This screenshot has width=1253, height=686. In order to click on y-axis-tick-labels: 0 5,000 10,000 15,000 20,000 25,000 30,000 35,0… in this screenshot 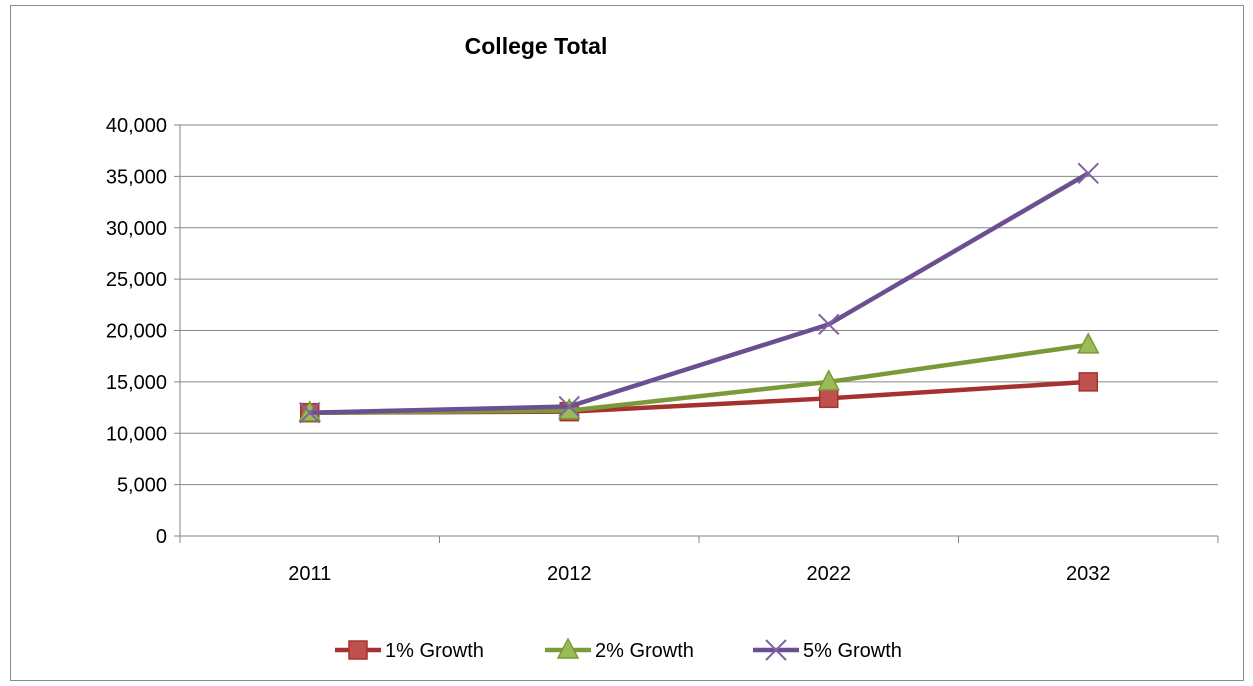, I will do `click(136, 331)`.